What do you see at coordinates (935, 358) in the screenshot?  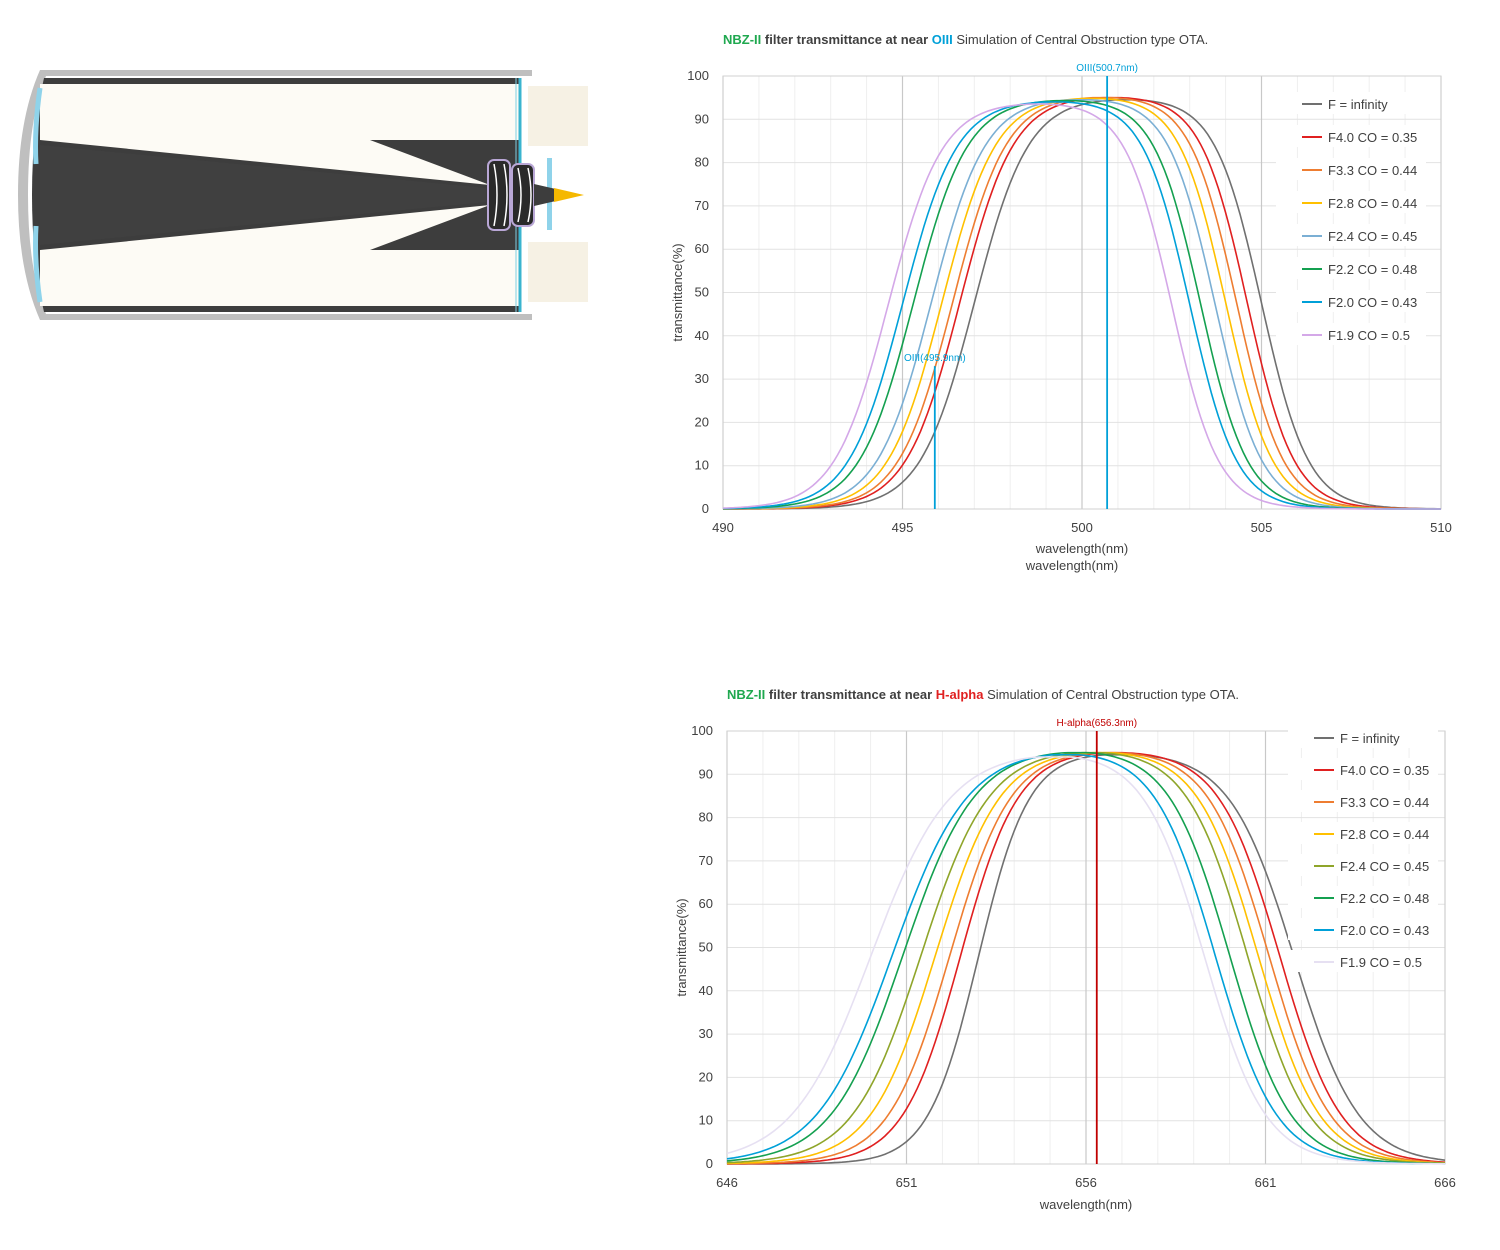 I see `annotation-label: OIII(495.9nm)` at bounding box center [935, 358].